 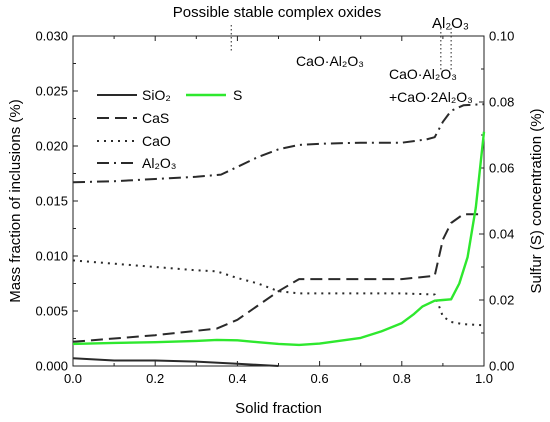 What do you see at coordinates (484, 378) in the screenshot?
I see `x-tick-label: 1.0` at bounding box center [484, 378].